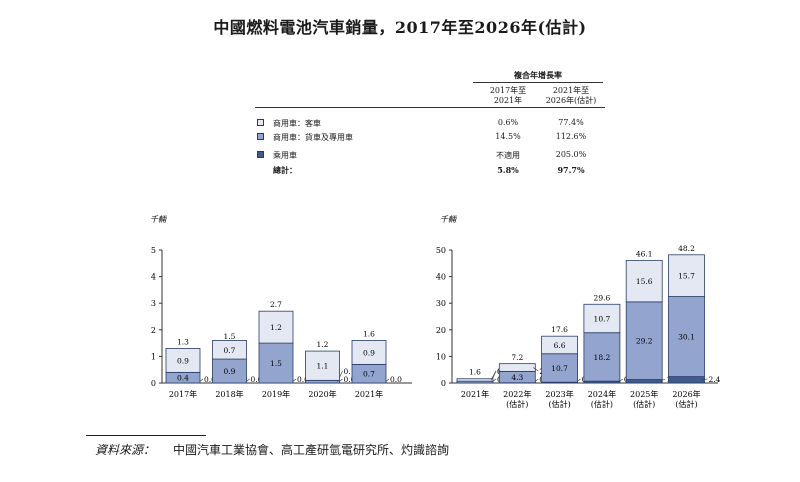  Describe the element at coordinates (571, 136) in the screenshot. I see `cagr-value: 112.6%` at that location.